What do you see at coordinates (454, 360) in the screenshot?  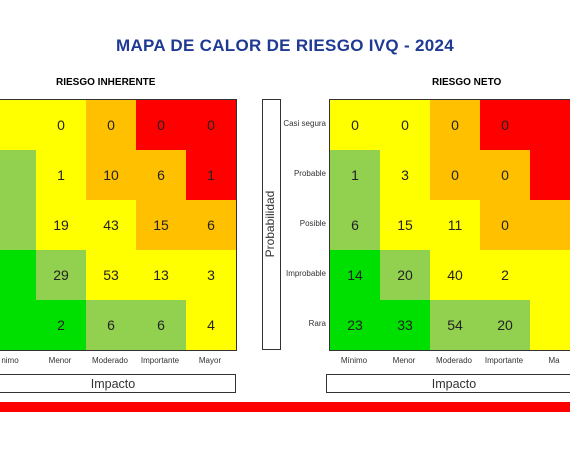 I see `net-x-tick-3: Moderado` at bounding box center [454, 360].